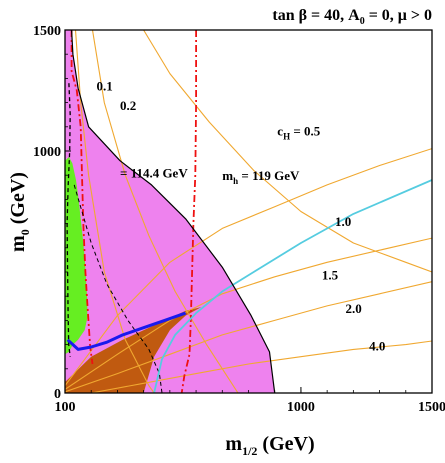 This screenshot has height=463, width=445. I want to click on annotation-0: 0.1, so click(105, 86).